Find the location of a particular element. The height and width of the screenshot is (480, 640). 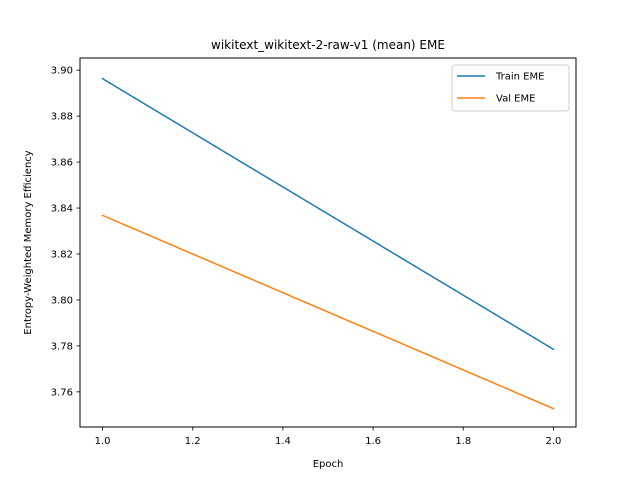

x-tick-label: 1.4 is located at coordinates (283, 441).